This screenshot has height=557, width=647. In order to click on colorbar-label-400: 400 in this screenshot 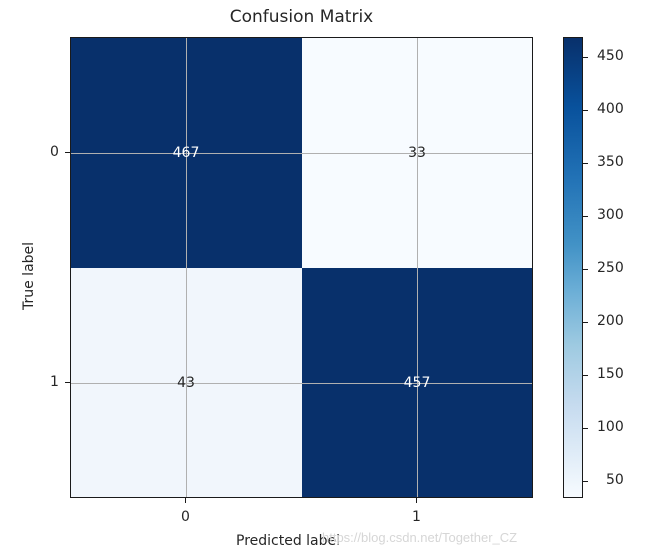, I will do `click(610, 109)`.